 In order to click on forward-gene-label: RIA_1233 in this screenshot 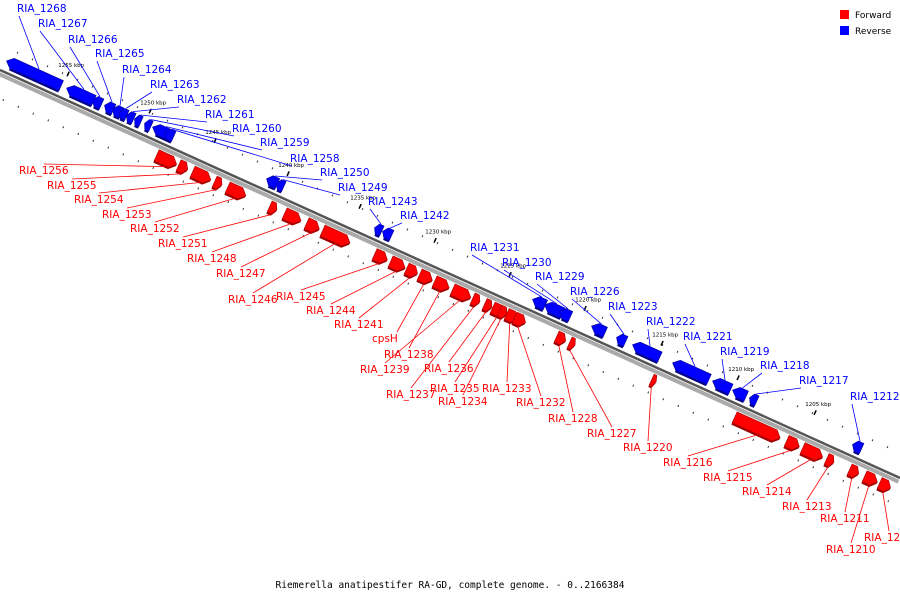, I will do `click(507, 389)`.